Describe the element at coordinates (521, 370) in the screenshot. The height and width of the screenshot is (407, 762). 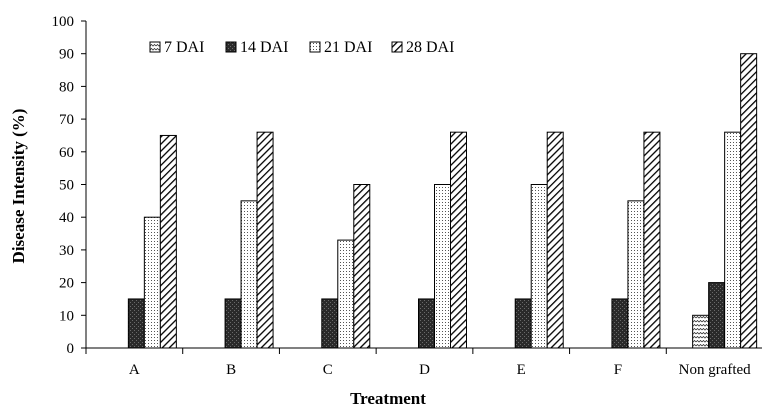
I see `x-tick-label: E` at that location.